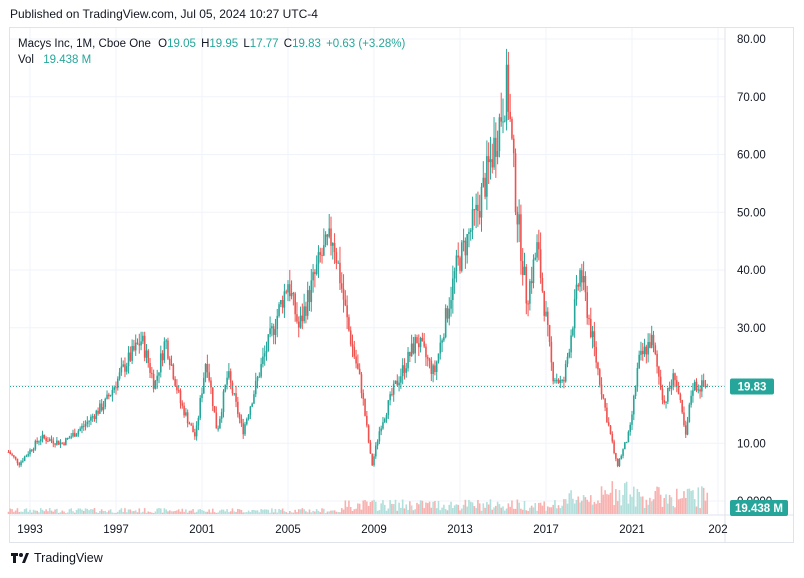 This screenshot has height=578, width=804. I want to click on last-volume-label: 19.438 M, so click(759, 508).